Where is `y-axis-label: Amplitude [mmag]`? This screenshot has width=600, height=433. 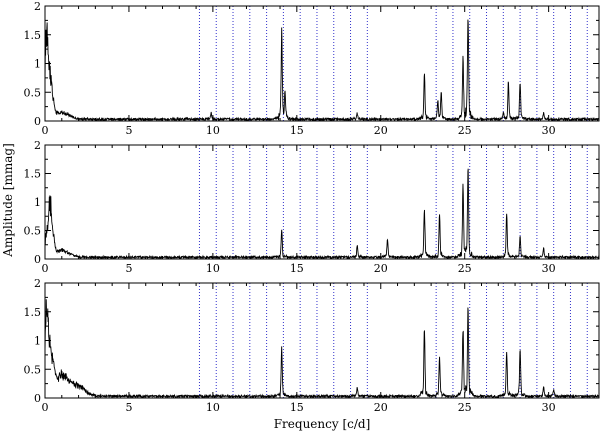
y-axis-label: Amplitude [mmag] is located at coordinates (8, 200).